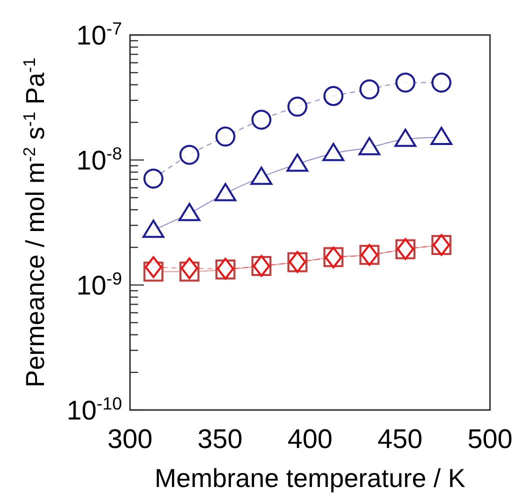 Image resolution: width=518 pixels, height=495 pixels. What do you see at coordinates (99, 284) in the screenshot?
I see `y-tick-label: 10$^{-9}$` at bounding box center [99, 284].